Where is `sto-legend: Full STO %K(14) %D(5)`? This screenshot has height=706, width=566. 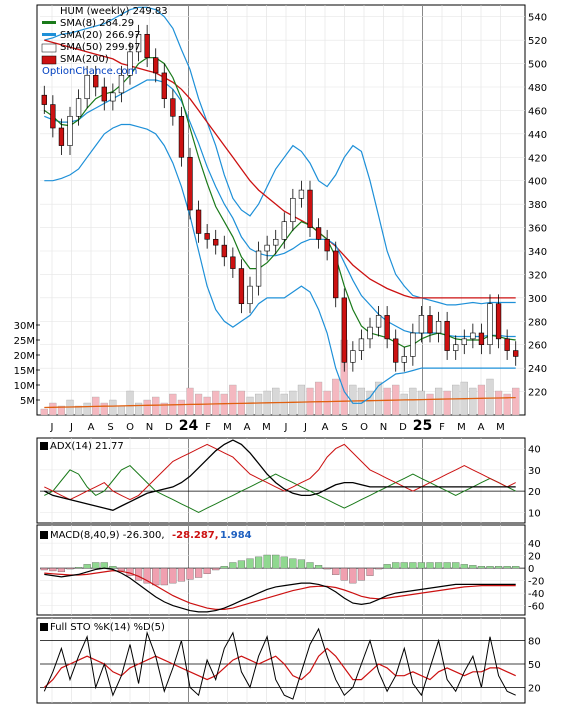 sto-legend: Full STO %K(14) %D(5) is located at coordinates (102, 627).